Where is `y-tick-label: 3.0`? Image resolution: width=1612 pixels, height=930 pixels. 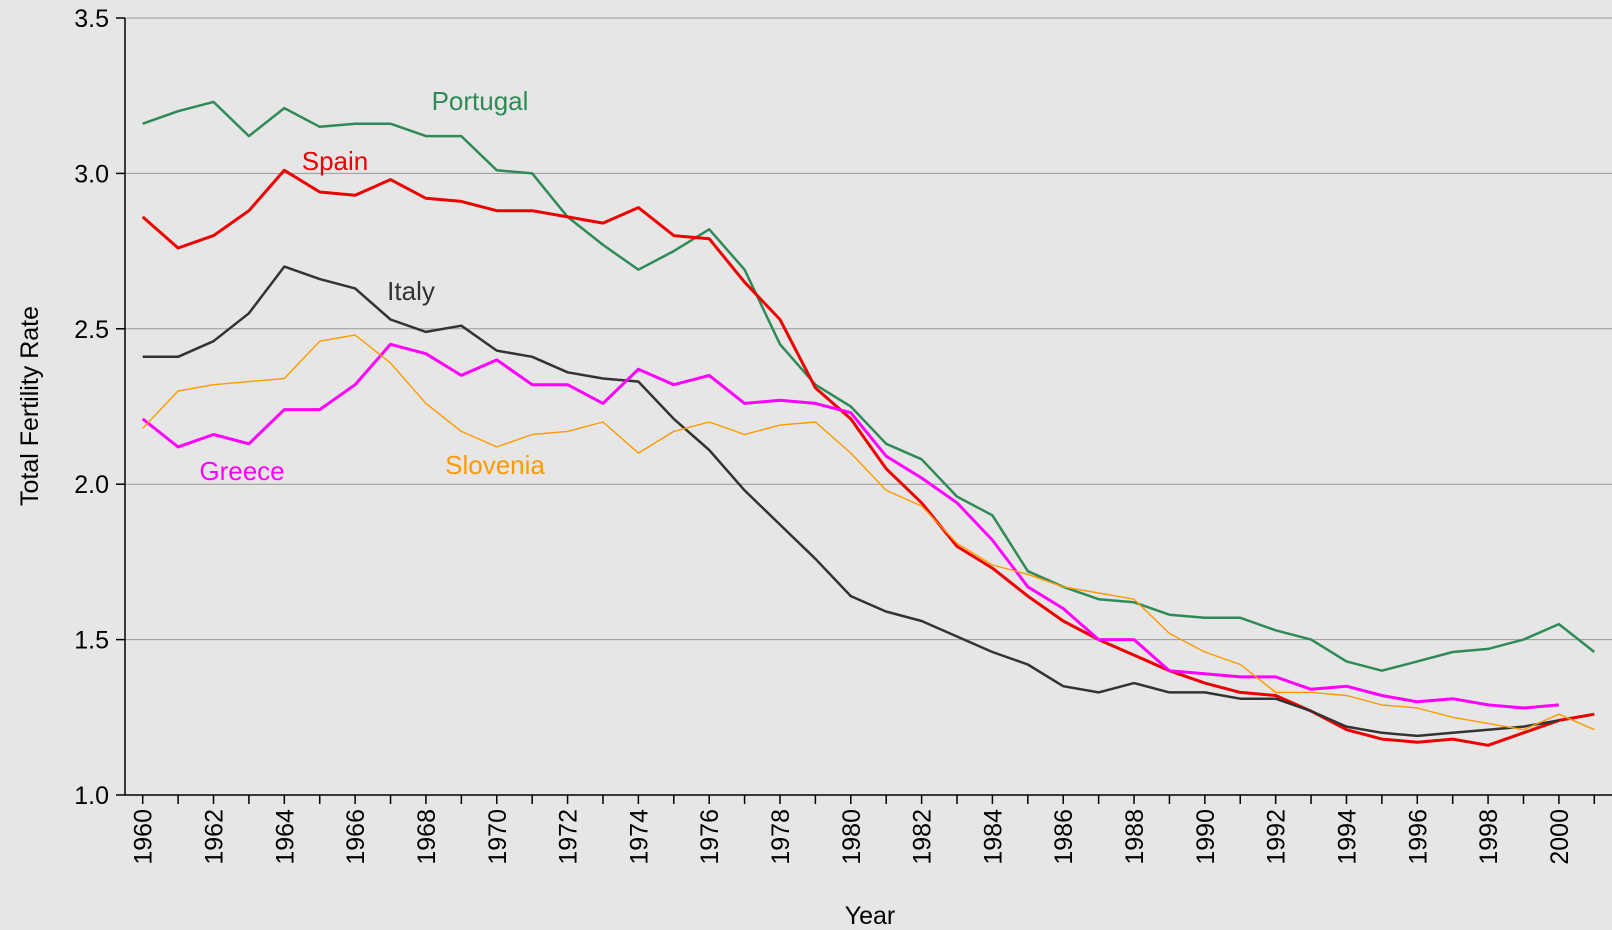 y-tick-label: 3.0 is located at coordinates (91, 174).